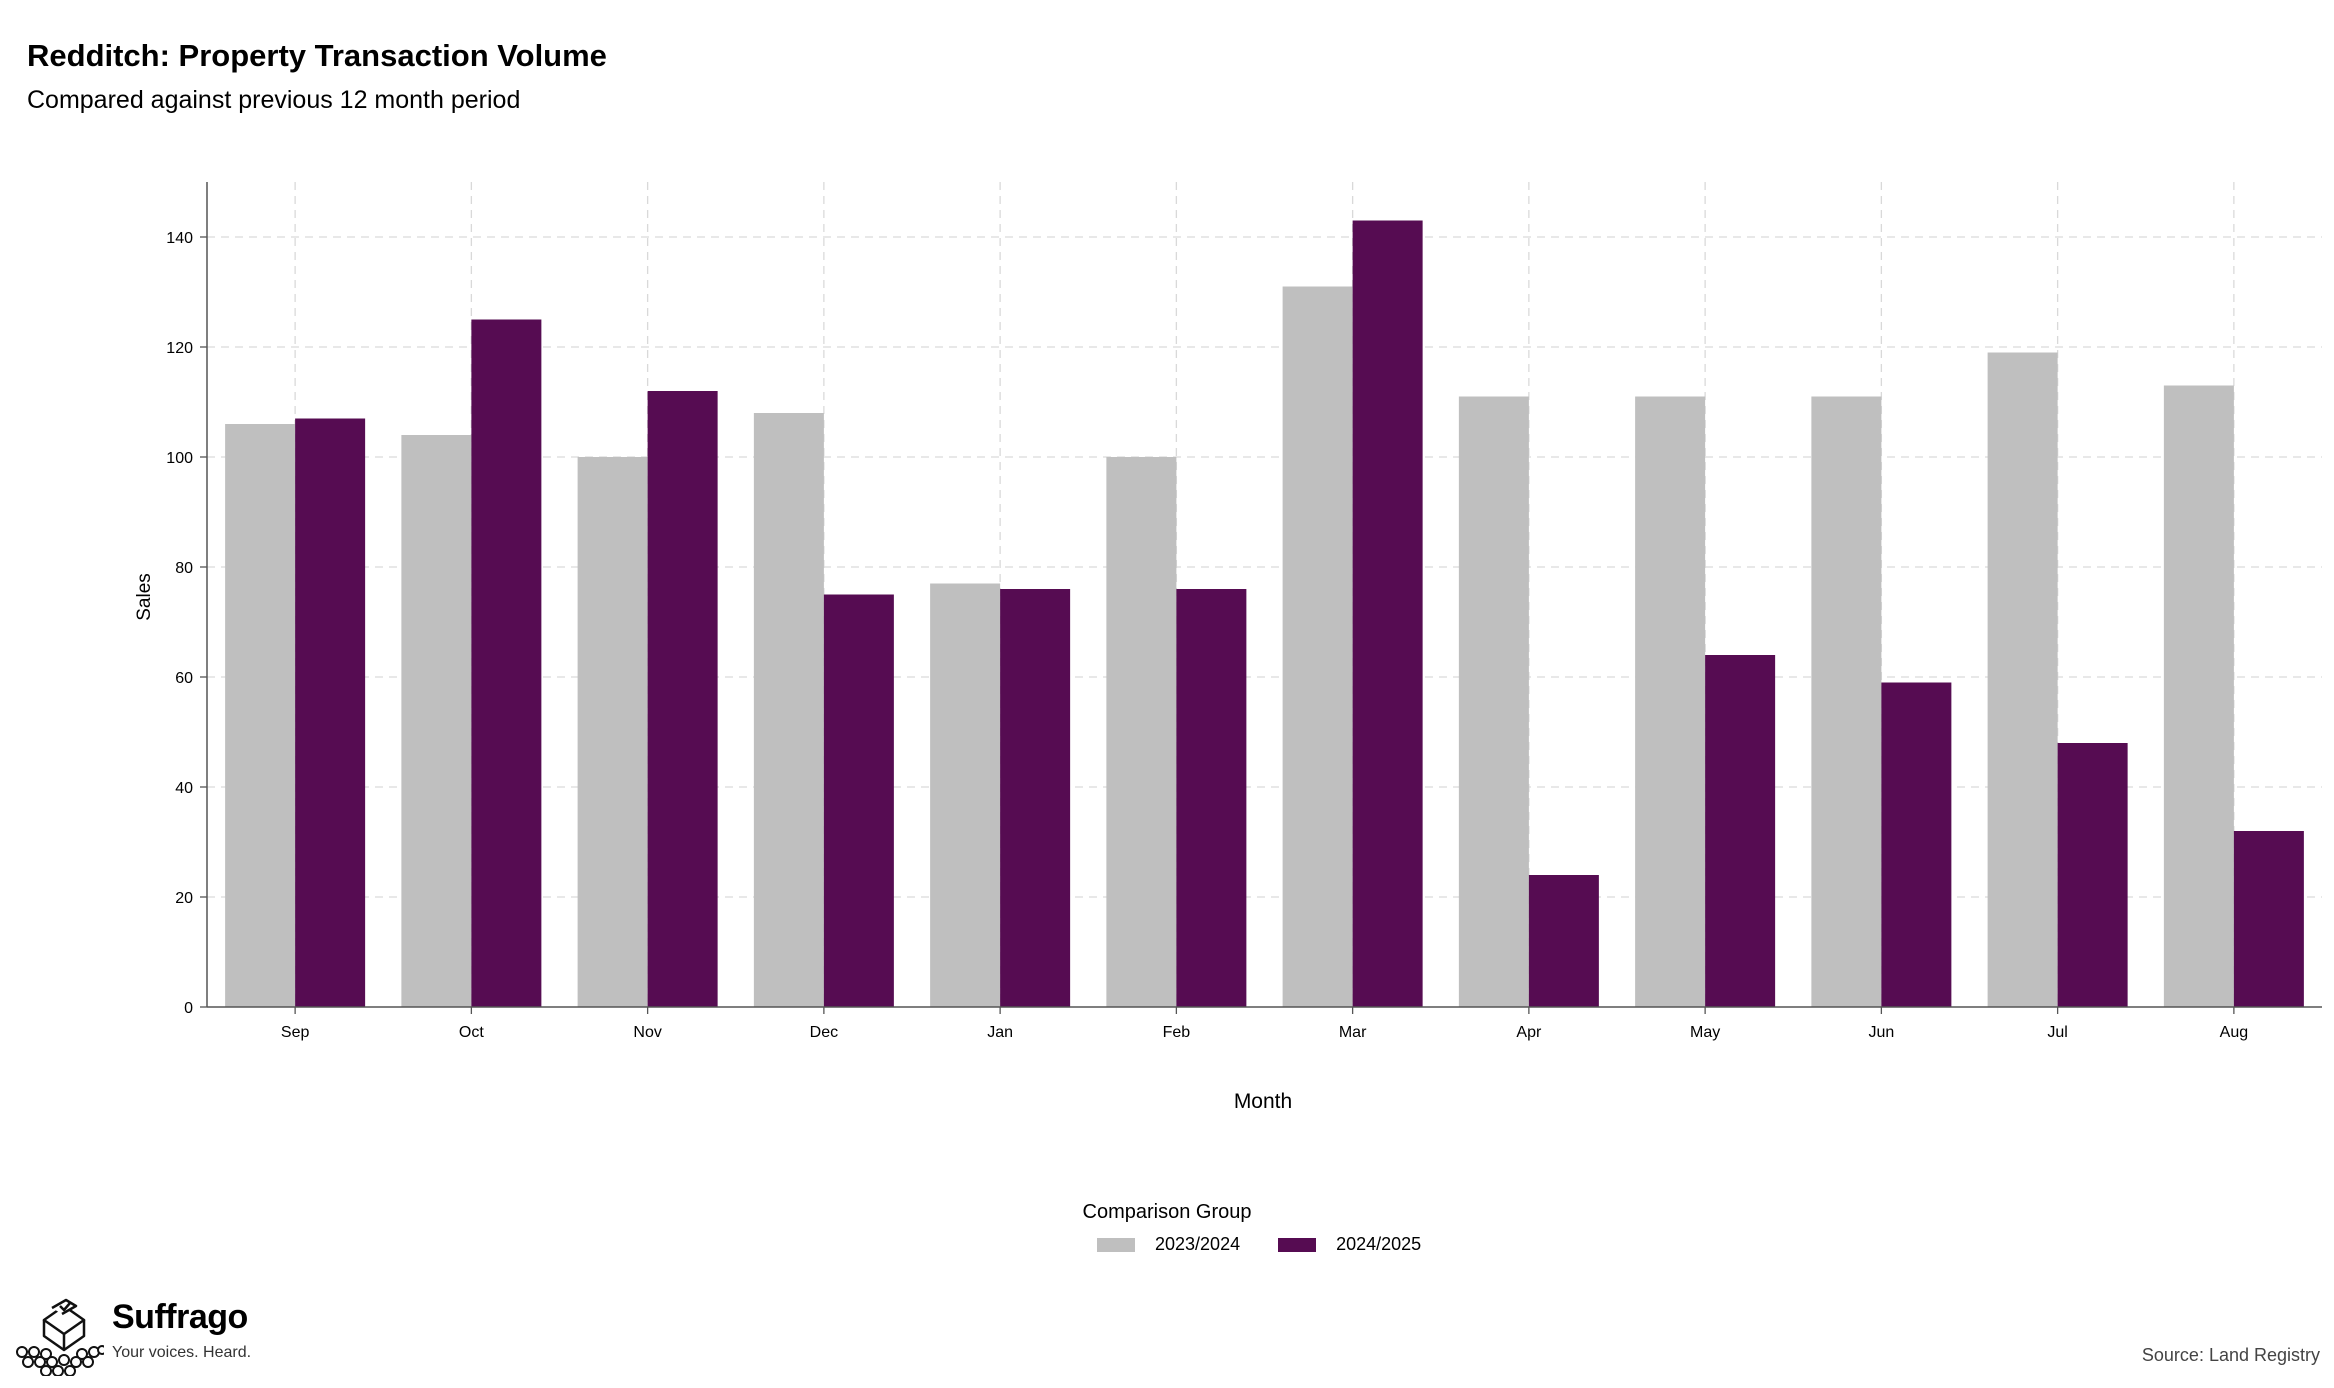 This screenshot has width=2334, height=1388. What do you see at coordinates (1263, 1101) in the screenshot?
I see `x-axis-label: Month` at bounding box center [1263, 1101].